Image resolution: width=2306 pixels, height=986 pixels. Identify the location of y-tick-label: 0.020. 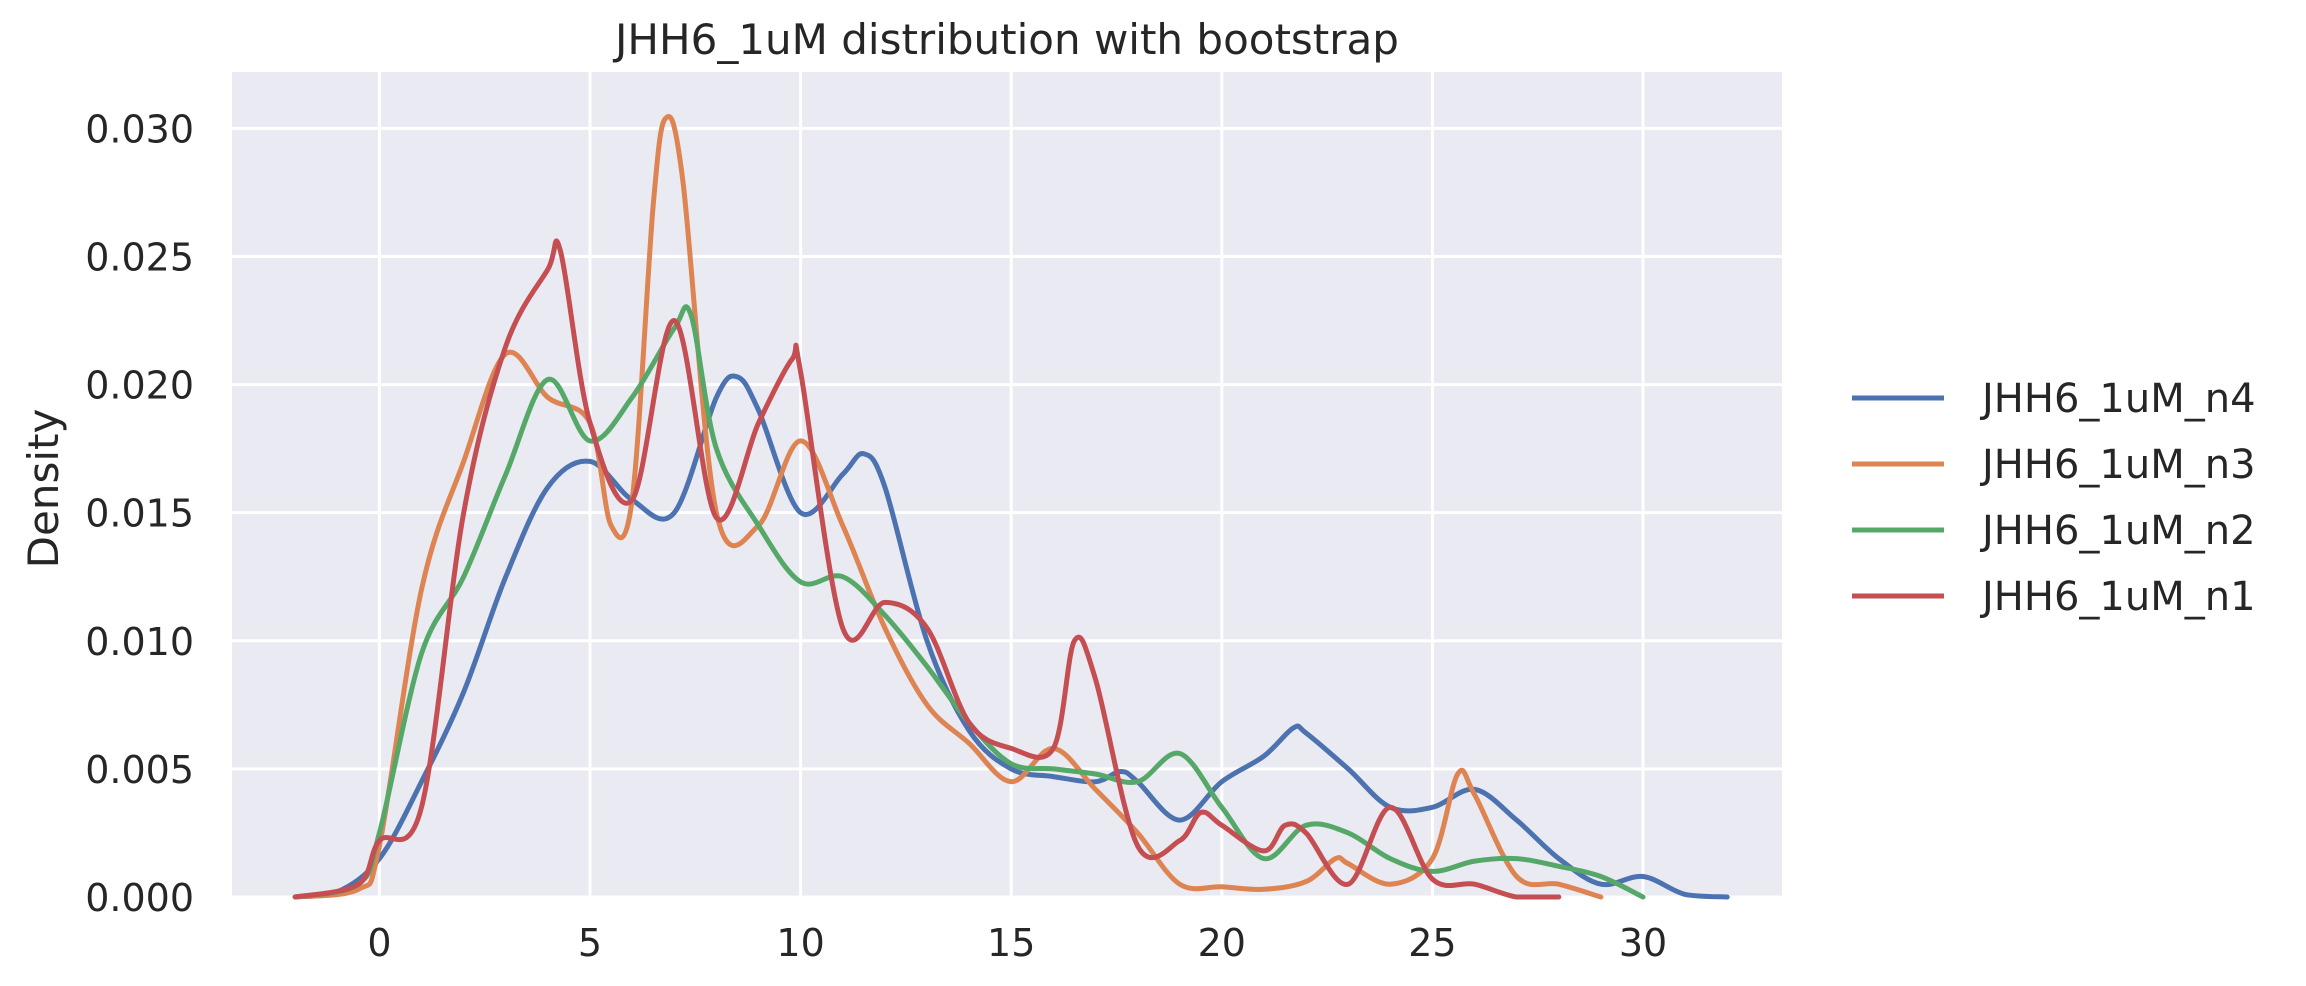
(139, 386).